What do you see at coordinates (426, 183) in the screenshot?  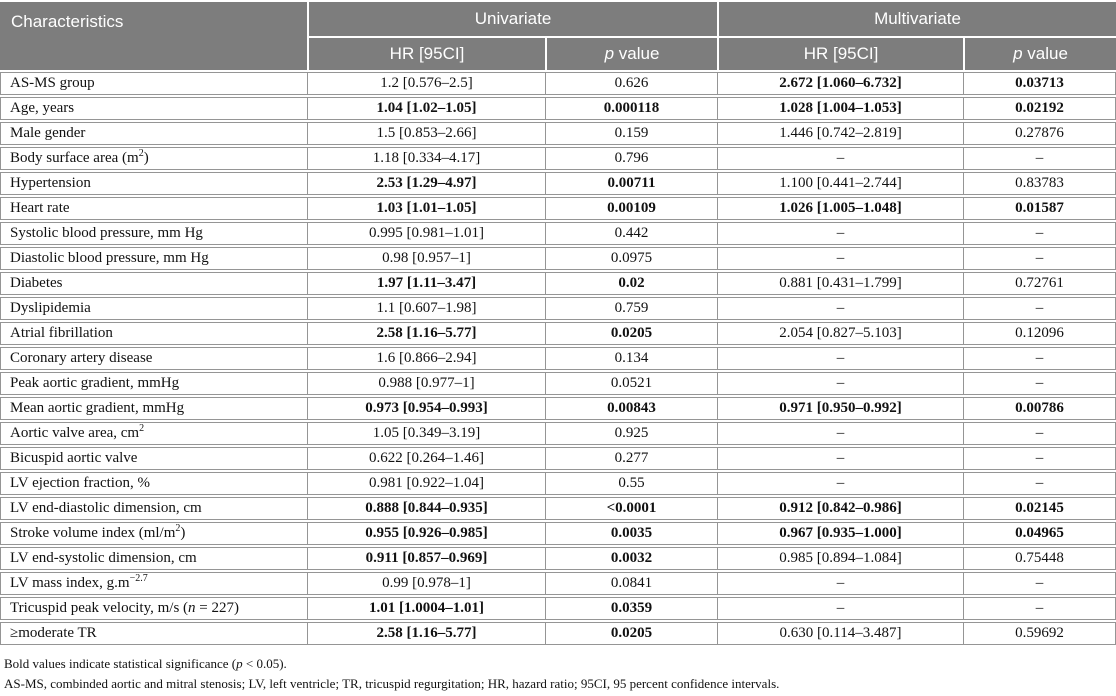 I see `value-cell: 2.53 [1.29–4.97]` at bounding box center [426, 183].